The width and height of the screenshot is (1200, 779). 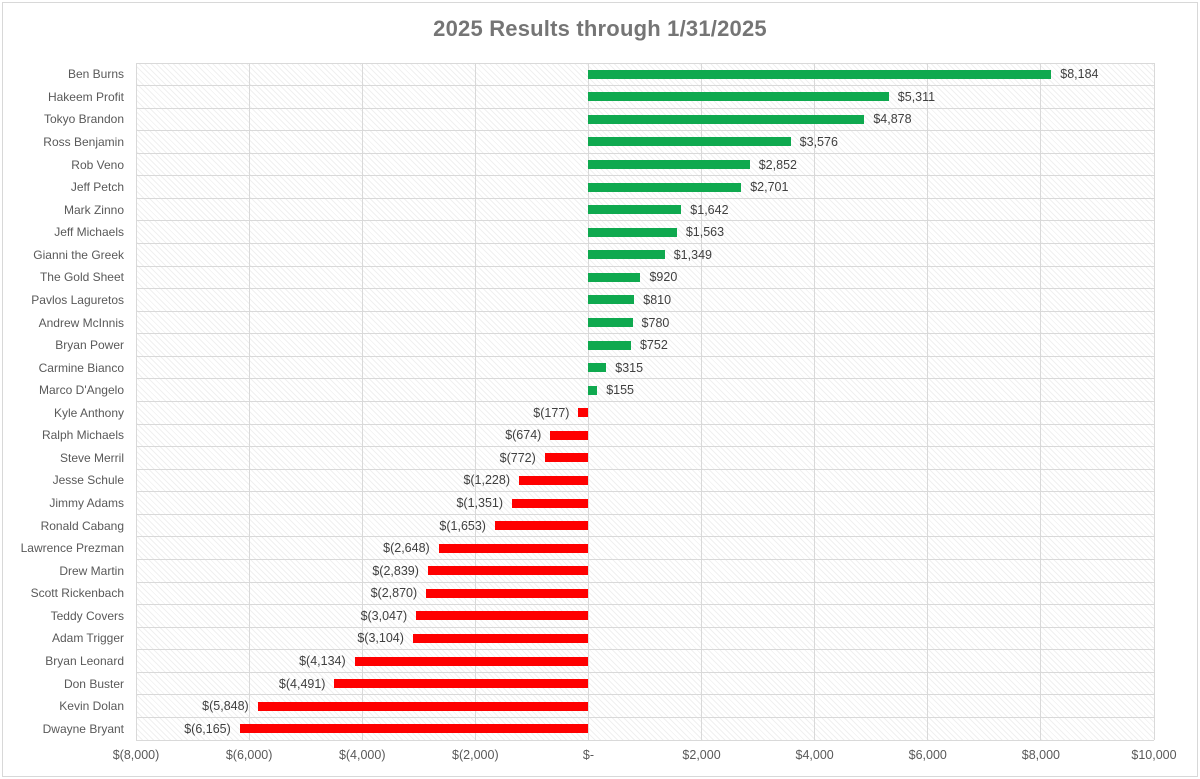 I want to click on data-label: $4,878, so click(x=892, y=119).